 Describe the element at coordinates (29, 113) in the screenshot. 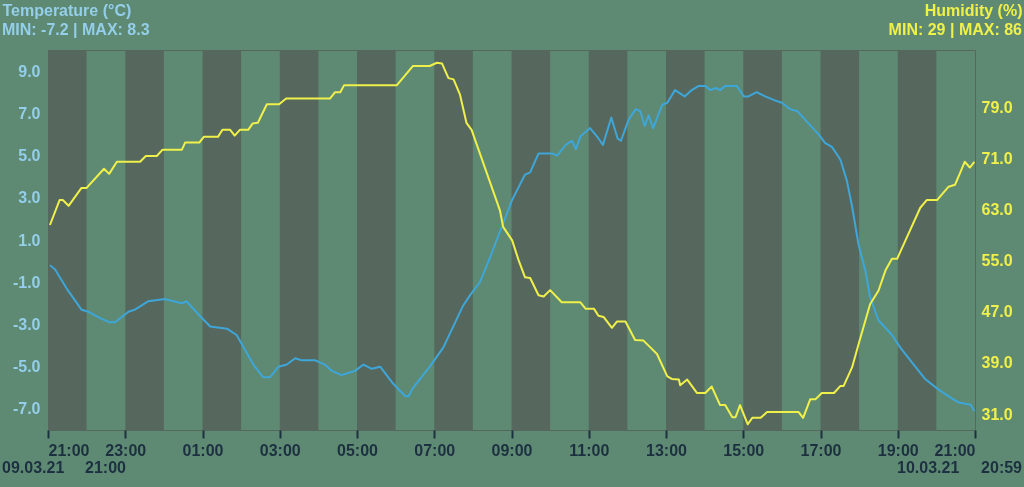

I see `y-tick-label: 7.0` at that location.